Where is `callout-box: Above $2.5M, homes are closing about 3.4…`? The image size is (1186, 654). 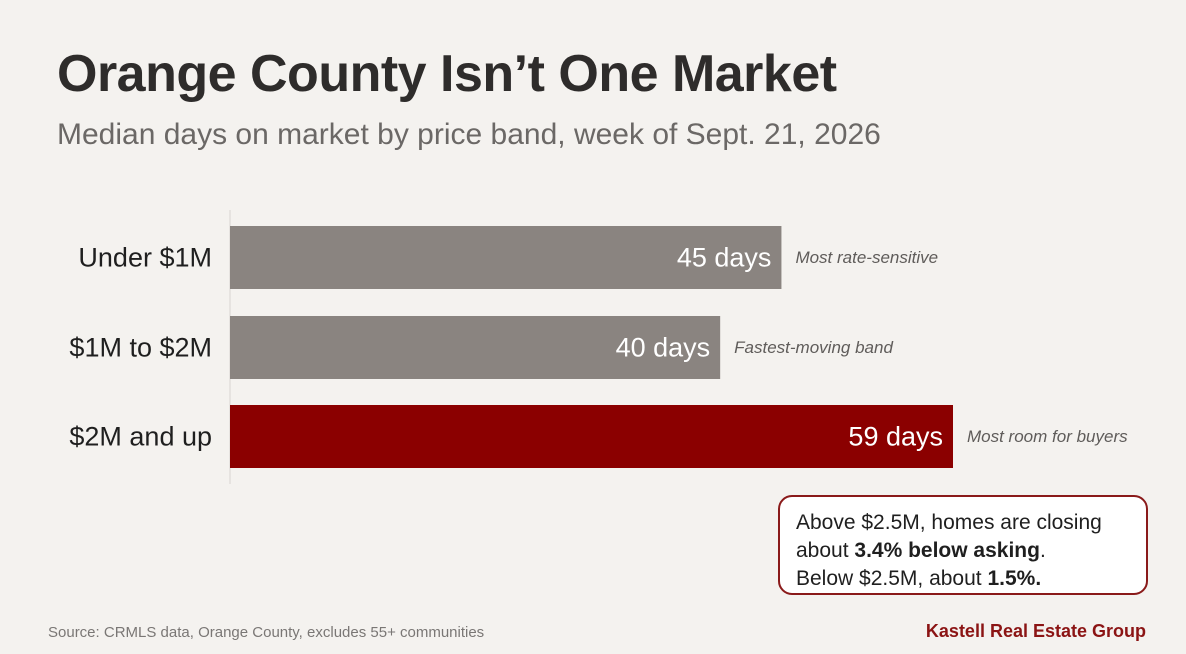
callout-box: Above $2.5M, homes are closing about 3.4… is located at coordinates (963, 545).